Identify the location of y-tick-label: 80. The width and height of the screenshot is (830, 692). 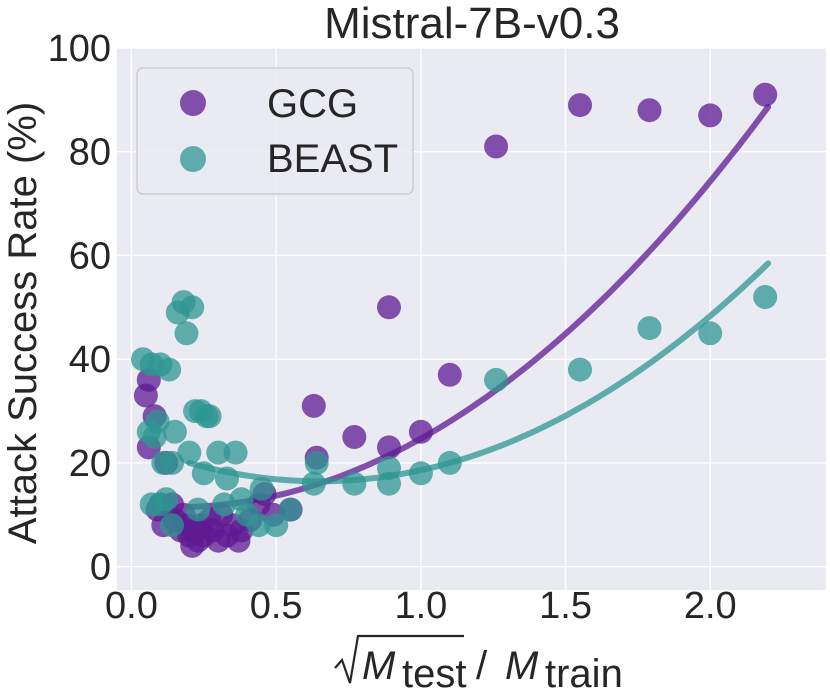
(90, 153).